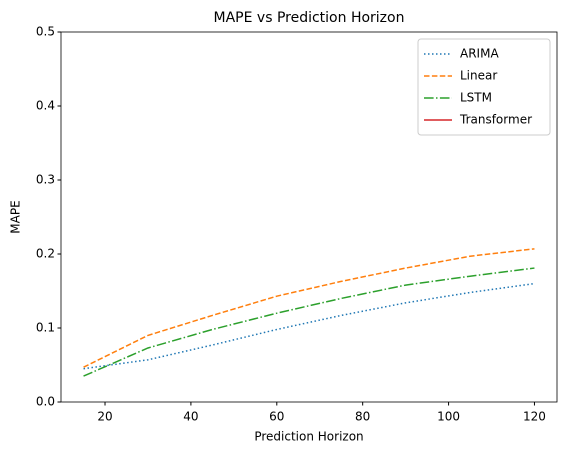 The image size is (567, 455). I want to click on legend-label: ARIMA, so click(479, 54).